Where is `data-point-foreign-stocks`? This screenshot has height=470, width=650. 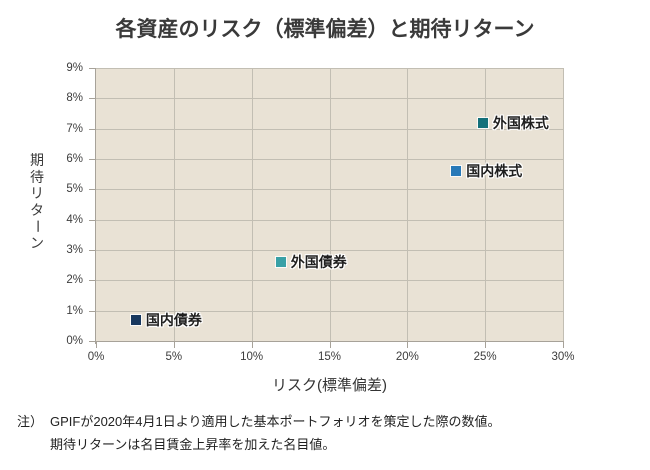
data-point-foreign-stocks is located at coordinates (482, 122).